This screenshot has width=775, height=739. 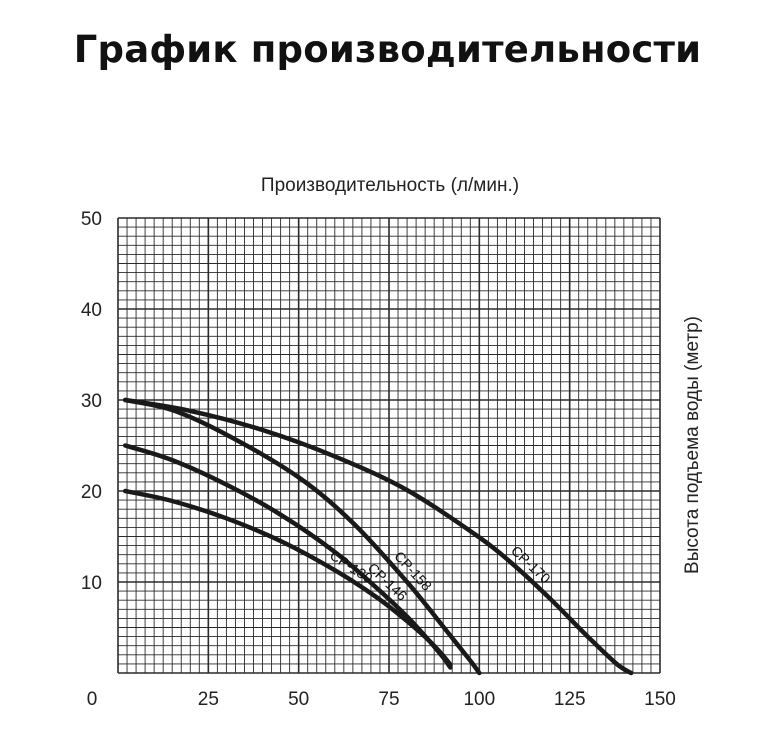 I want to click on x-tick-label: 100, so click(x=479, y=699).